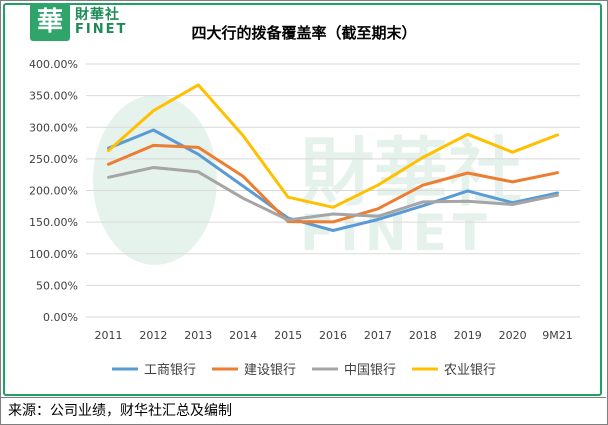 Image resolution: width=608 pixels, height=425 pixels. Describe the element at coordinates (304, 33) in the screenshot. I see `chart-title: 四大行的拨备覆盖率（截至期末）` at that location.